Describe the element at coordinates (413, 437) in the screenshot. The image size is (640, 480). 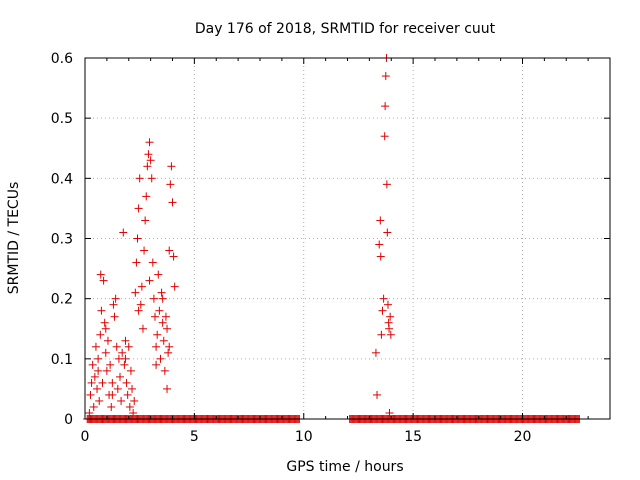
I see `x-tick-label: 15` at that location.